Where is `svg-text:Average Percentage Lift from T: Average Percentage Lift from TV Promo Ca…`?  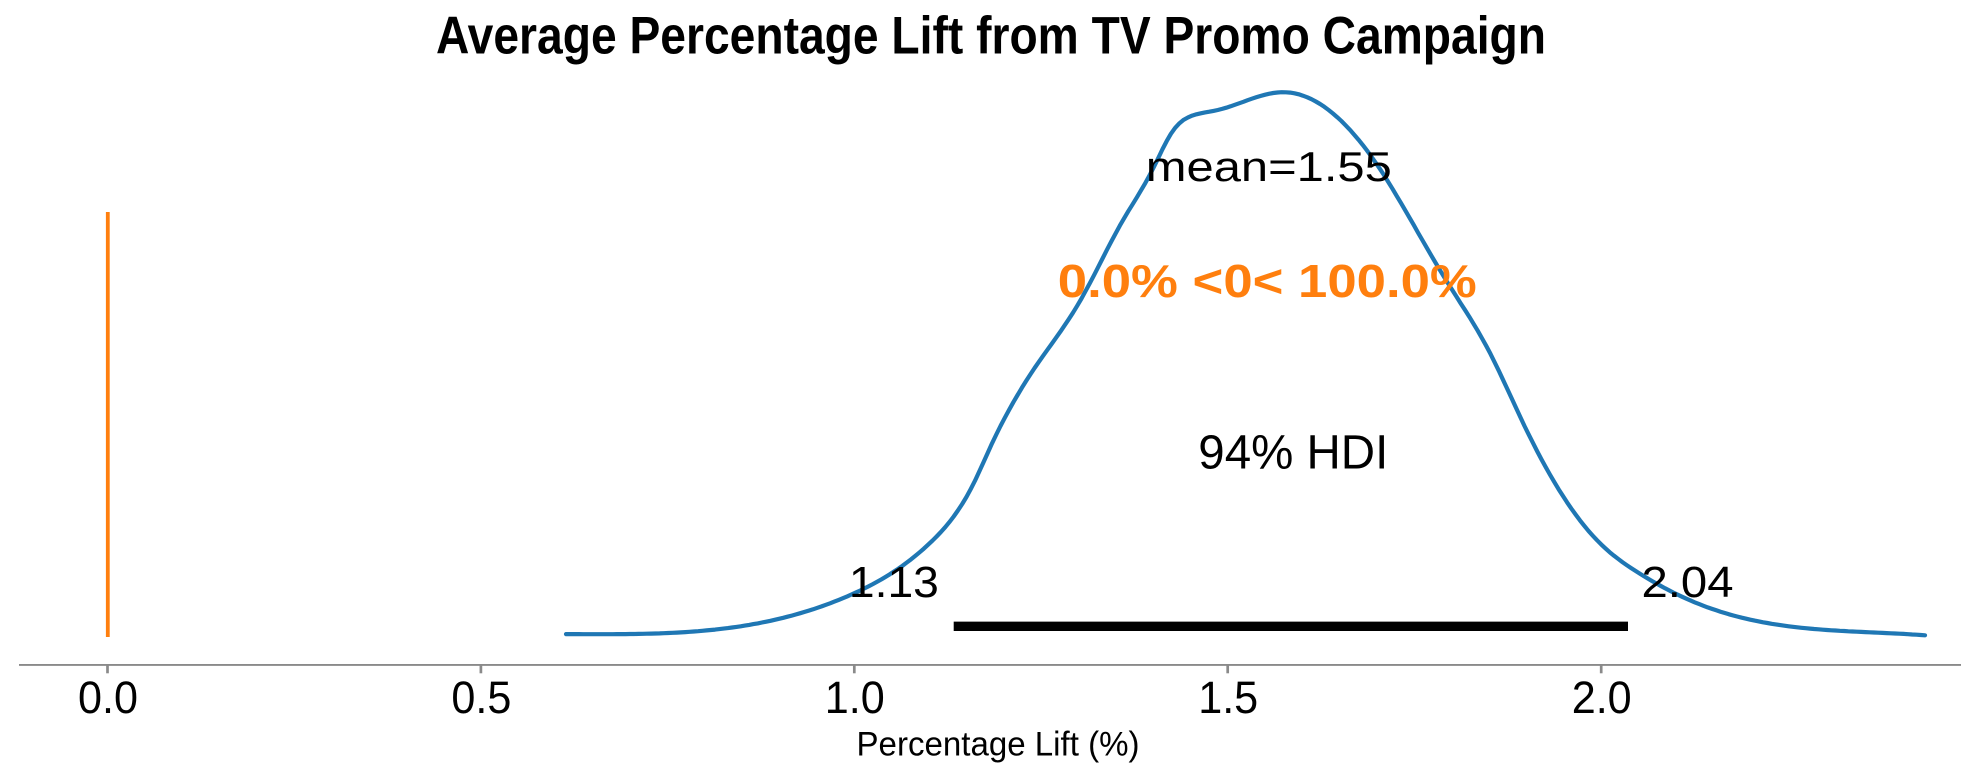
svg-text:Average Percentage Lift from T: Average Percentage Lift from TV Promo Ca… is located at coordinates (991, 36).